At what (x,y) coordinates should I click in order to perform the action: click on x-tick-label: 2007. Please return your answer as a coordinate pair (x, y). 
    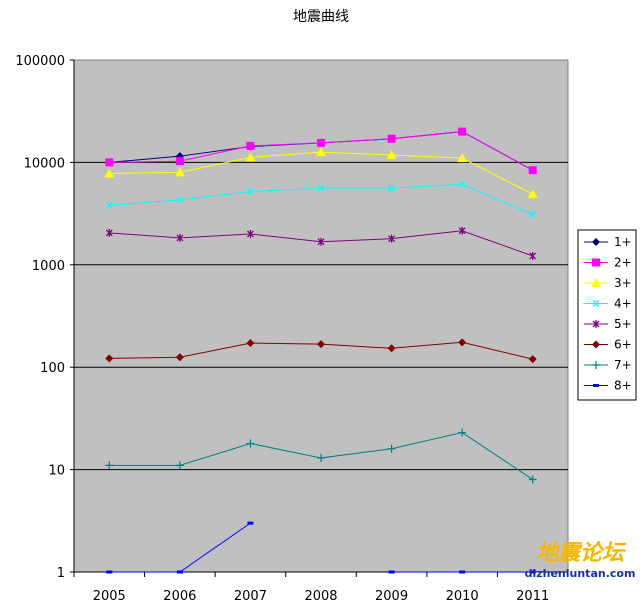
    Looking at the image, I should click on (250, 595).